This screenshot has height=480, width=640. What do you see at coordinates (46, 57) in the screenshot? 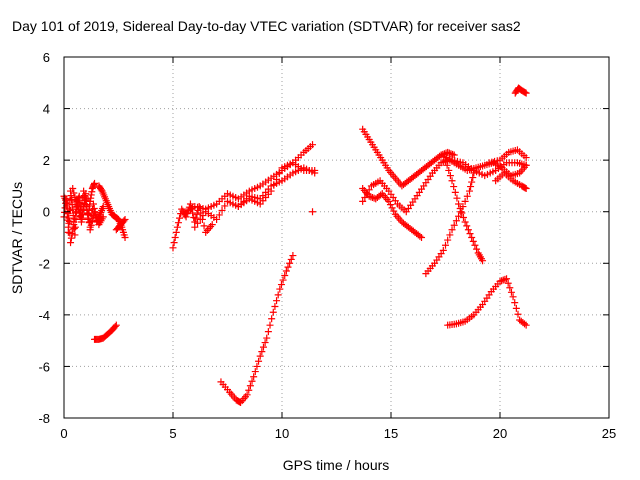
I see `y-tick-label: 6` at bounding box center [46, 57].